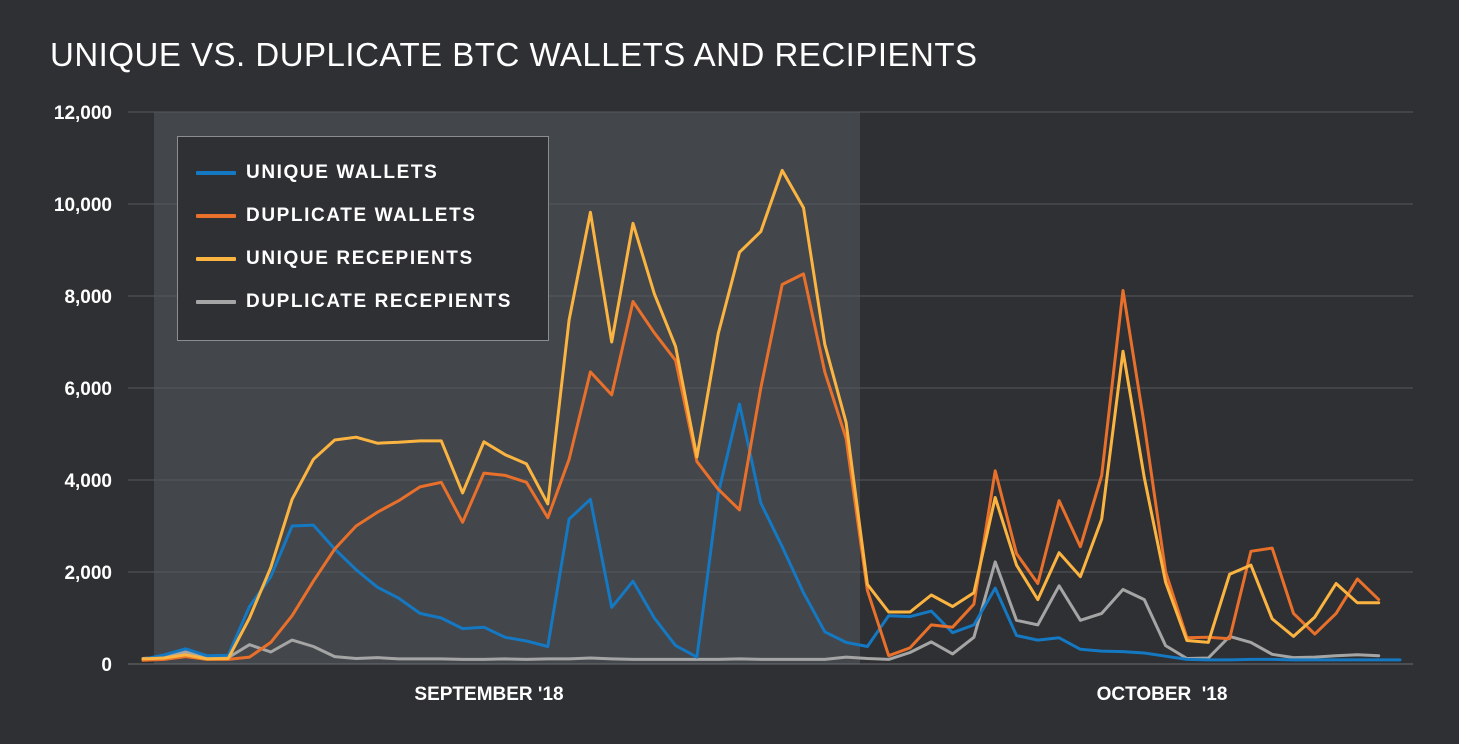  I want to click on y-tick-label: 4,000, so click(88, 481).